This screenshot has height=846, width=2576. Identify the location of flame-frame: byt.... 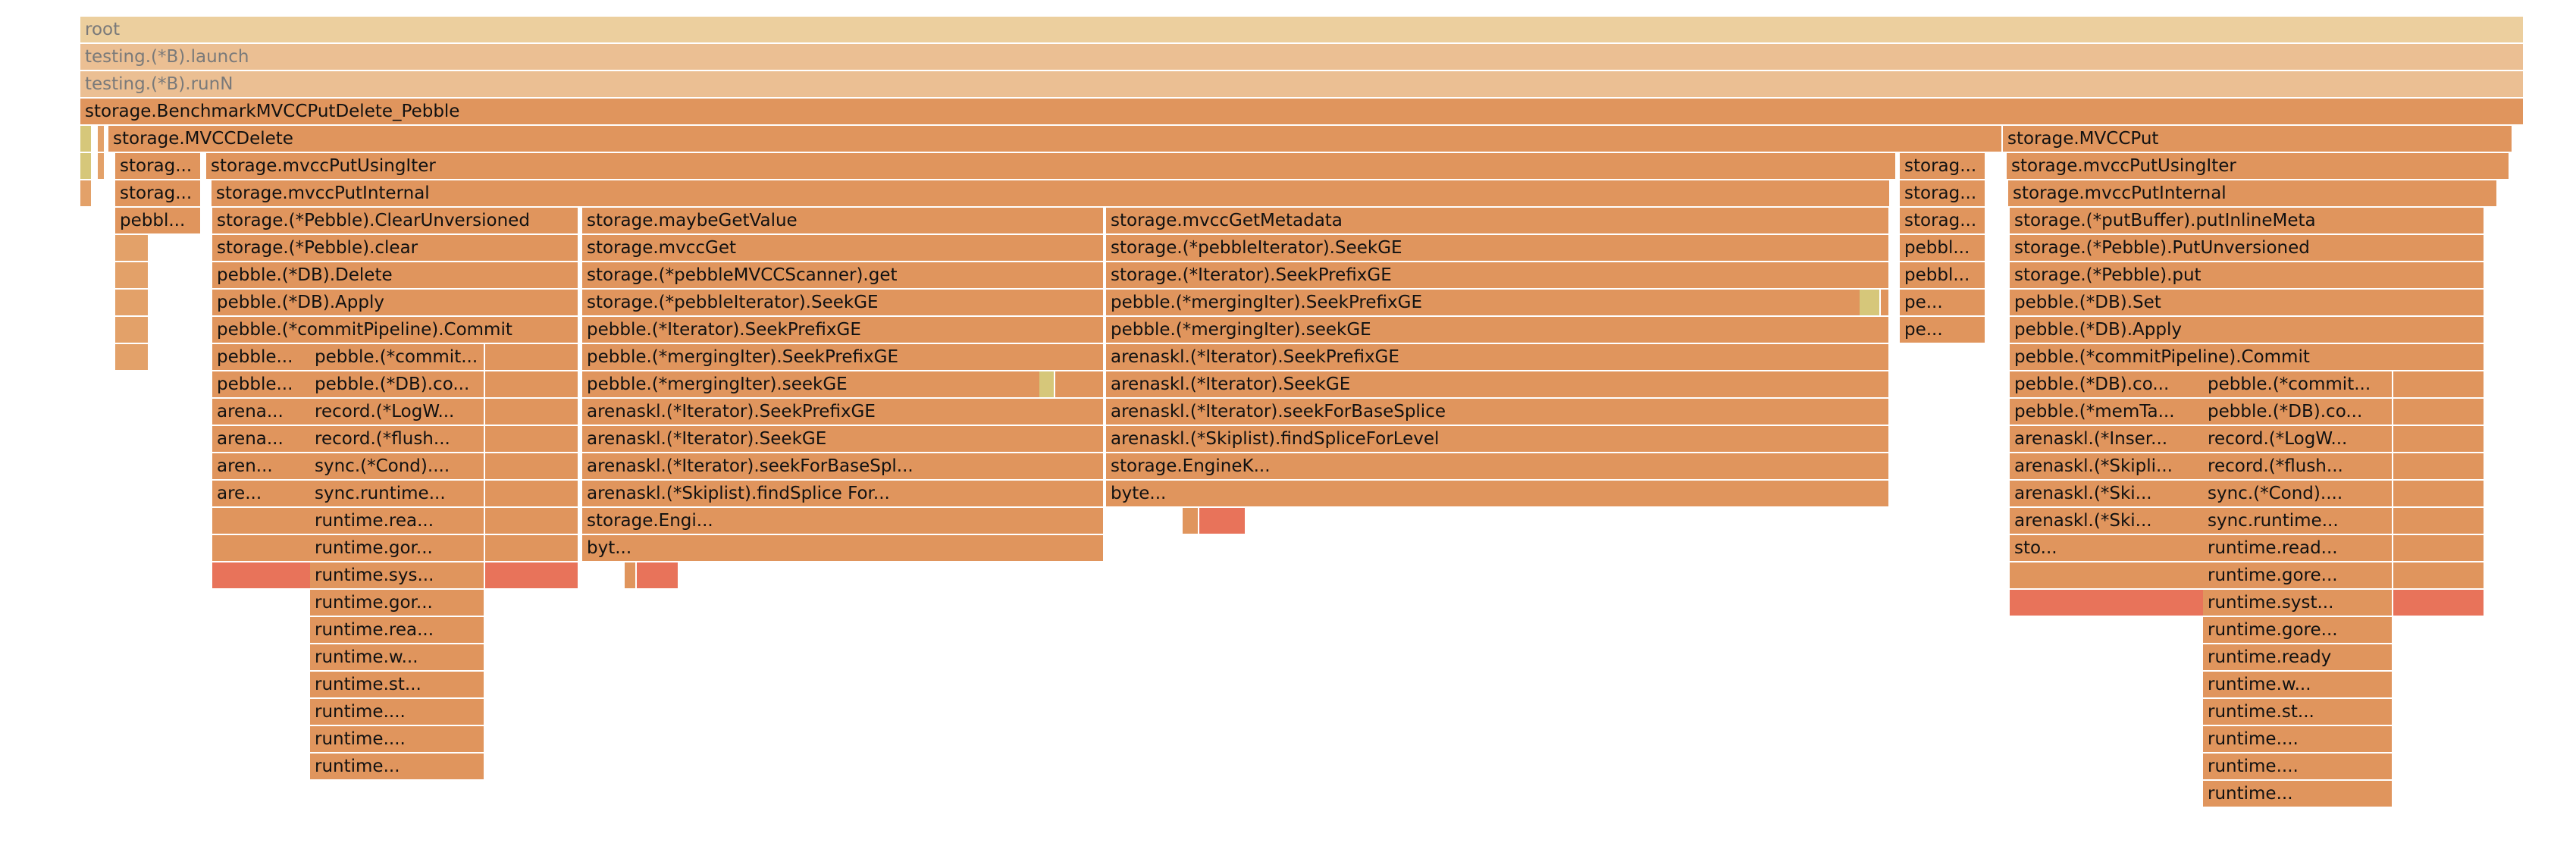
(843, 548).